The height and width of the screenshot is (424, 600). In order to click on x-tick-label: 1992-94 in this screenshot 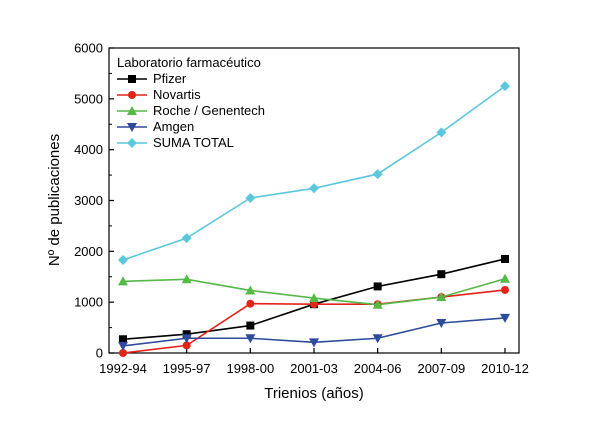, I will do `click(123, 368)`.